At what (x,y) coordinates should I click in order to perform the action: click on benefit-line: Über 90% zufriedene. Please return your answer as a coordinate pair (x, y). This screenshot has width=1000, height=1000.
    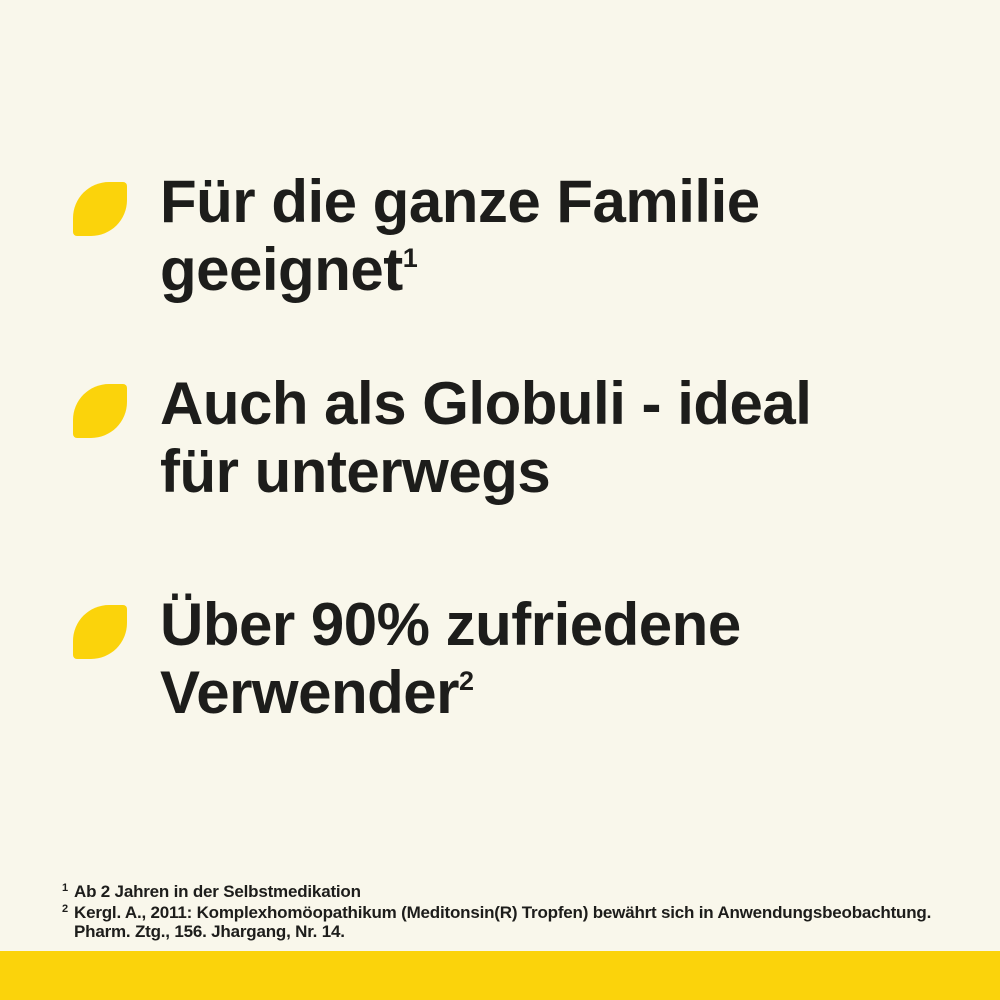
    Looking at the image, I should click on (450, 625).